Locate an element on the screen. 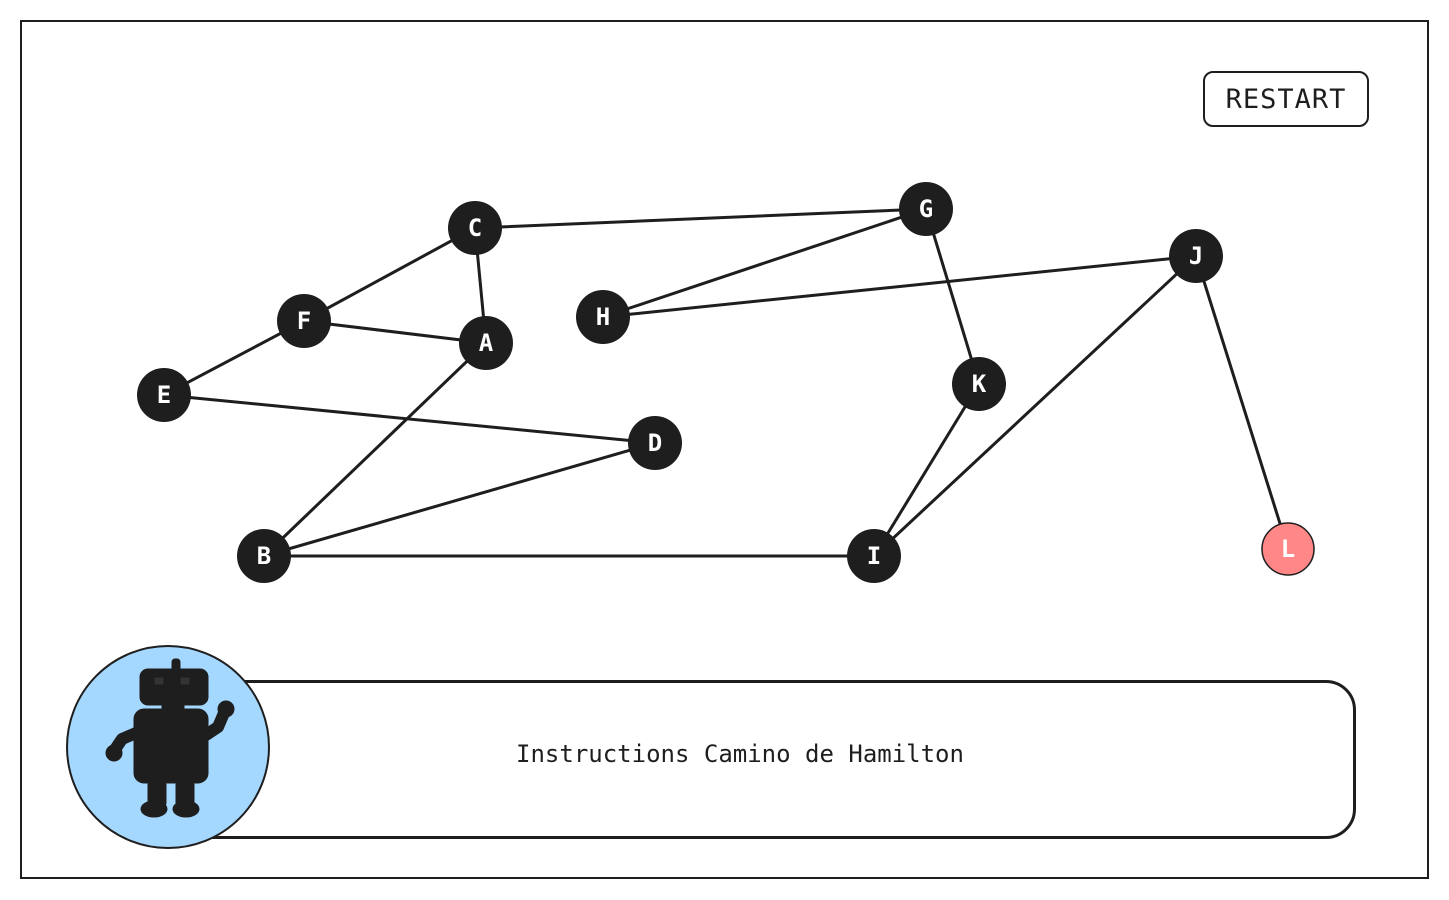  node-e-label: E is located at coordinates (164, 395).